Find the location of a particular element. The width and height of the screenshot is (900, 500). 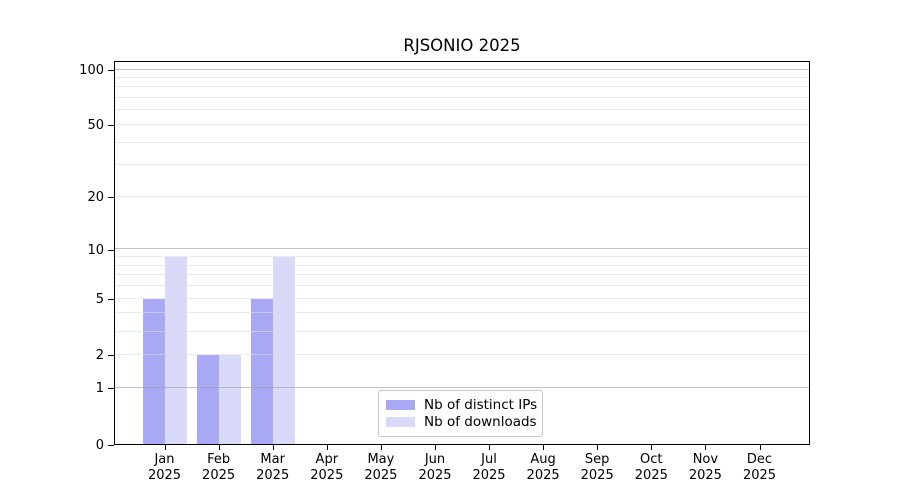

month-label: Feb is located at coordinates (219, 459).